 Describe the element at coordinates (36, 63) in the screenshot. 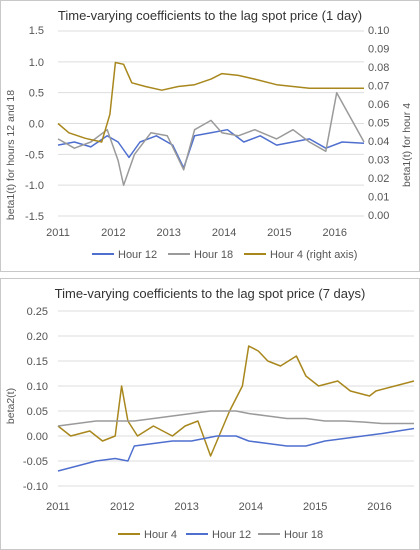

I see `y-tick: 1.0` at that location.